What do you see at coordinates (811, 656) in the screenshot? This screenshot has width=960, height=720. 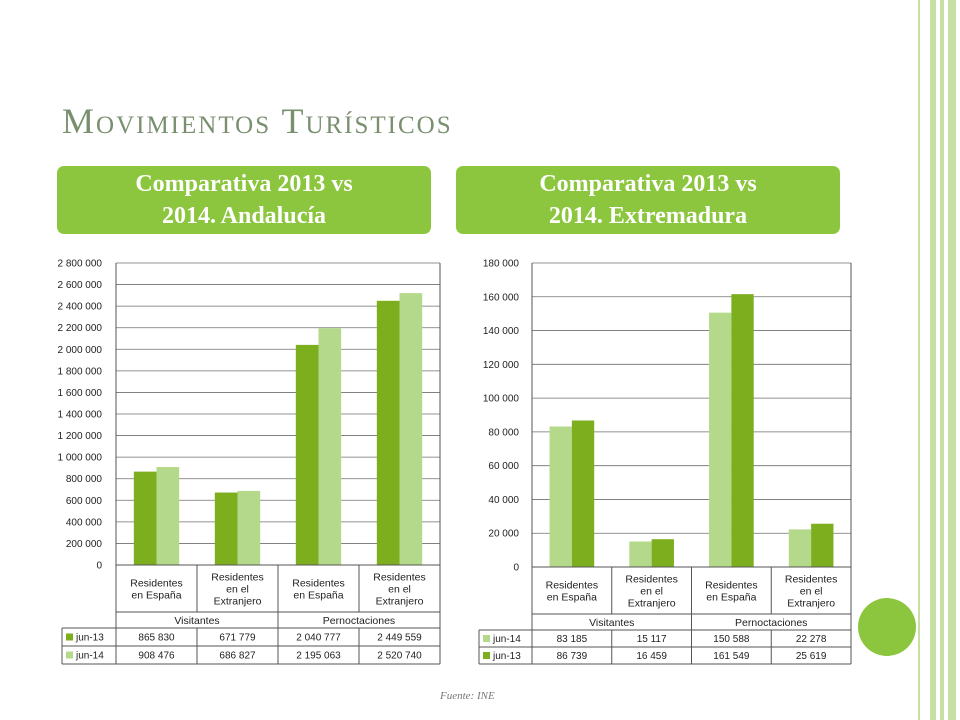 I see `table-value: 25 619` at bounding box center [811, 656].